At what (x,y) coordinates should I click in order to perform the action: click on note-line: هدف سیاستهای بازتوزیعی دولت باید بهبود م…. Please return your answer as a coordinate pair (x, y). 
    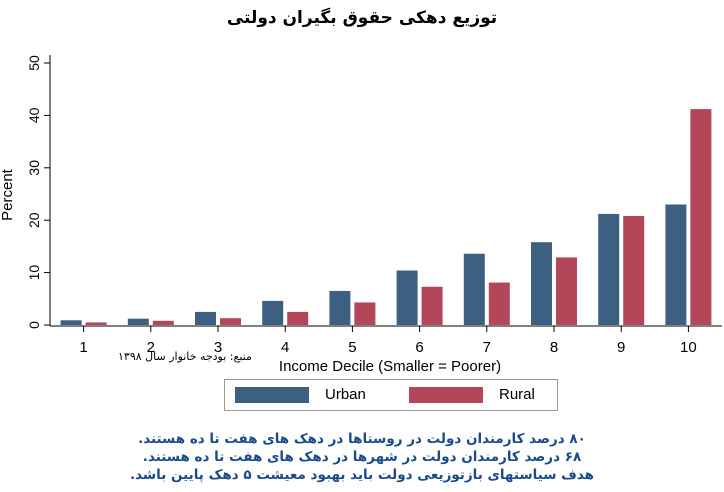
    Looking at the image, I should click on (362, 475).